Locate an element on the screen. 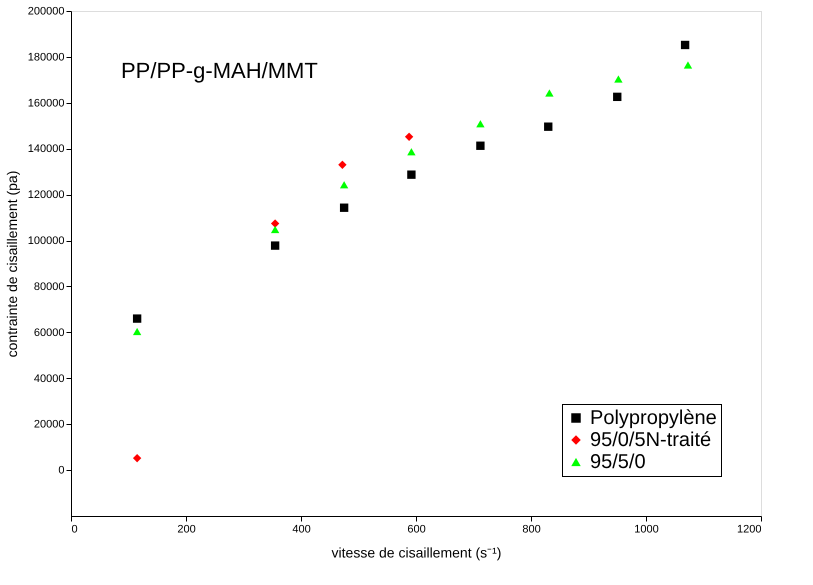 This screenshot has width=813, height=585. y-tick-label: 80000 is located at coordinates (49, 286).